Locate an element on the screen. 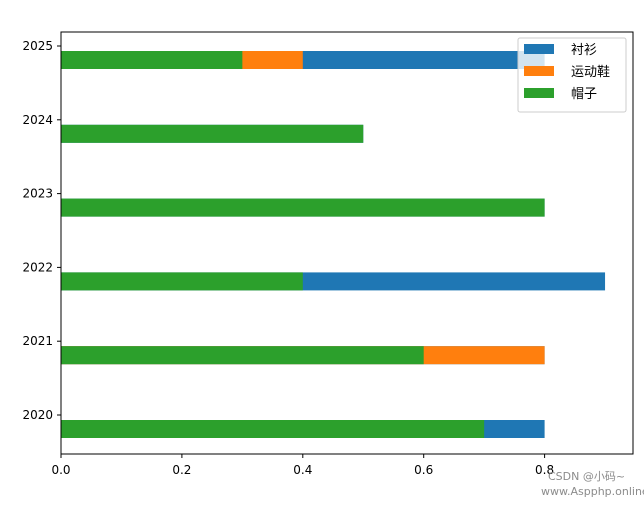  x-tick-label-0.6: 0.6 is located at coordinates (423, 470).